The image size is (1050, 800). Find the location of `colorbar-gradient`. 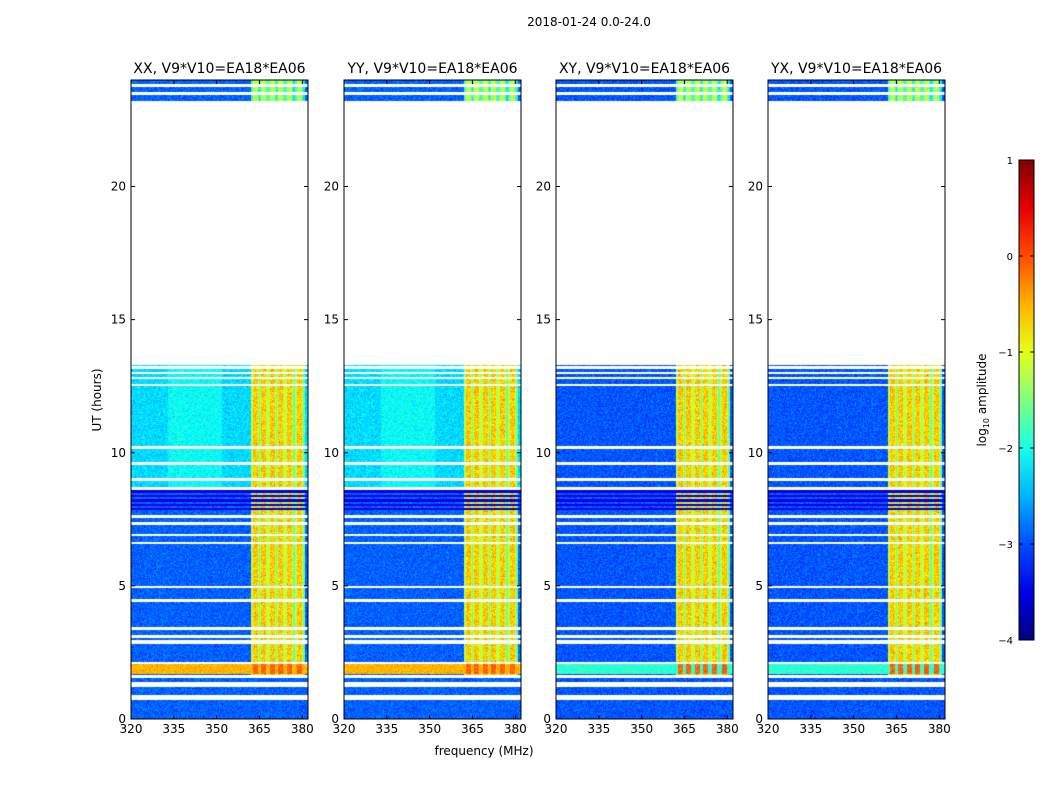

colorbar-gradient is located at coordinates (1026, 400).